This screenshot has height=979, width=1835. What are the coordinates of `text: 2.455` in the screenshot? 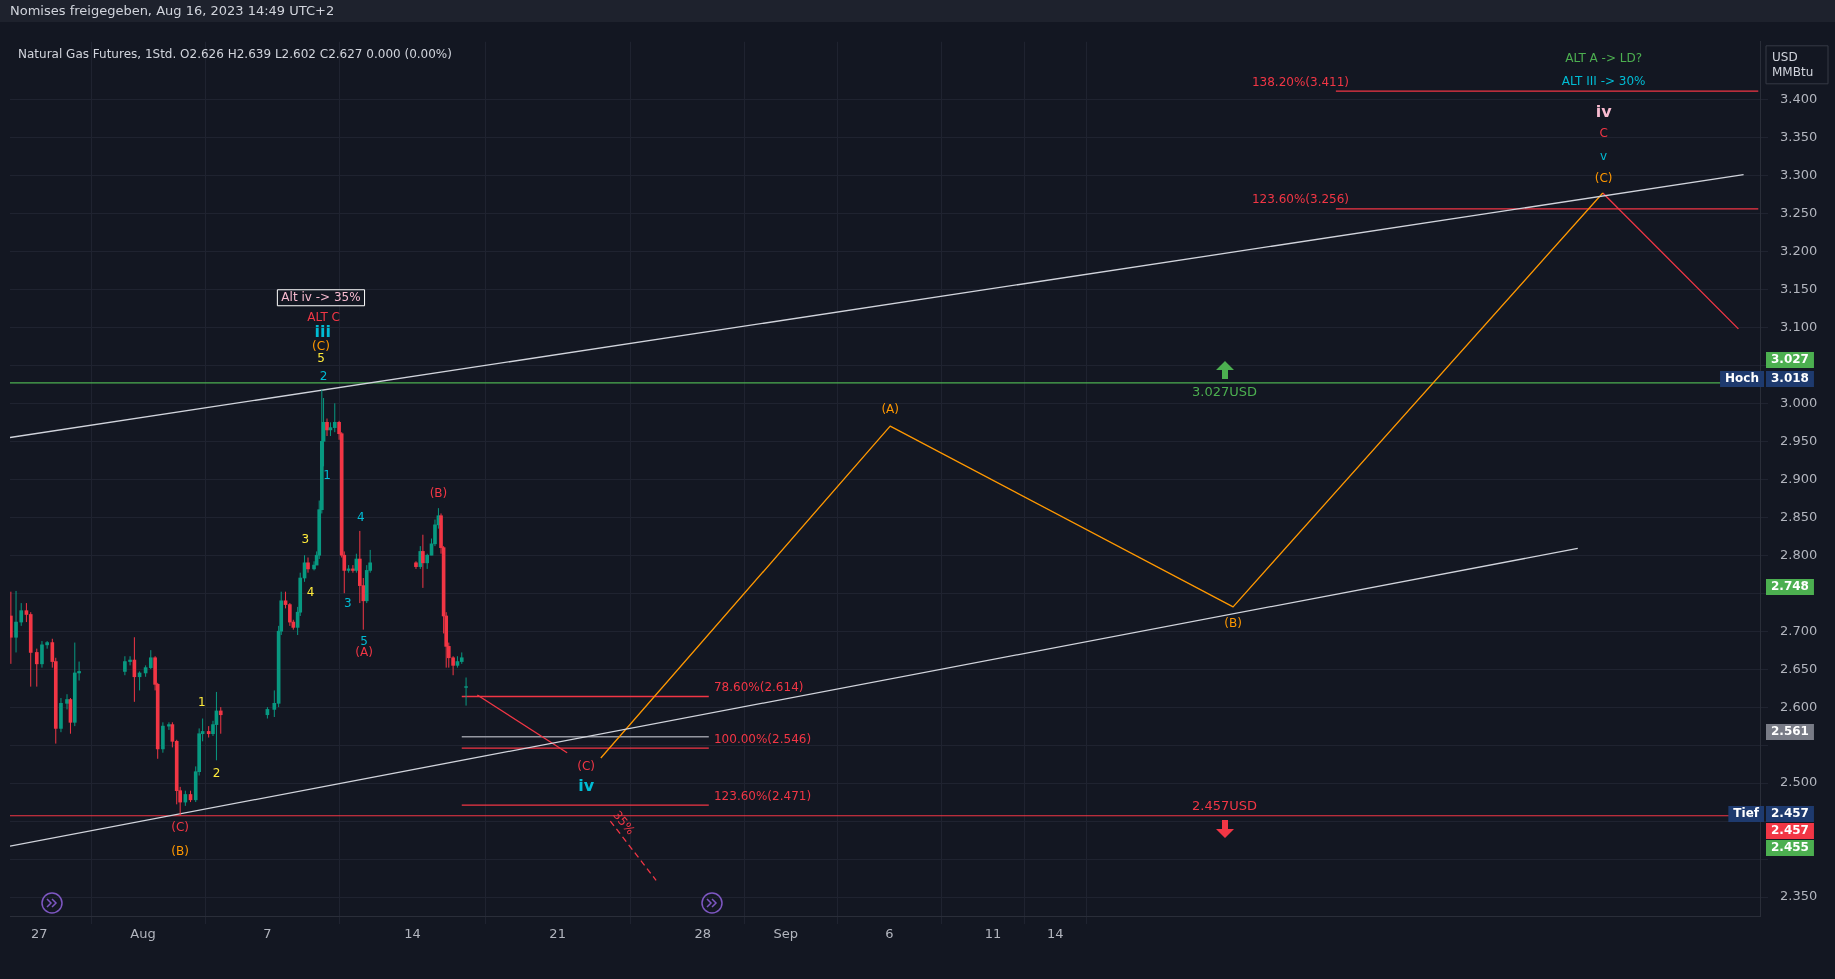 It's located at (1790, 847).